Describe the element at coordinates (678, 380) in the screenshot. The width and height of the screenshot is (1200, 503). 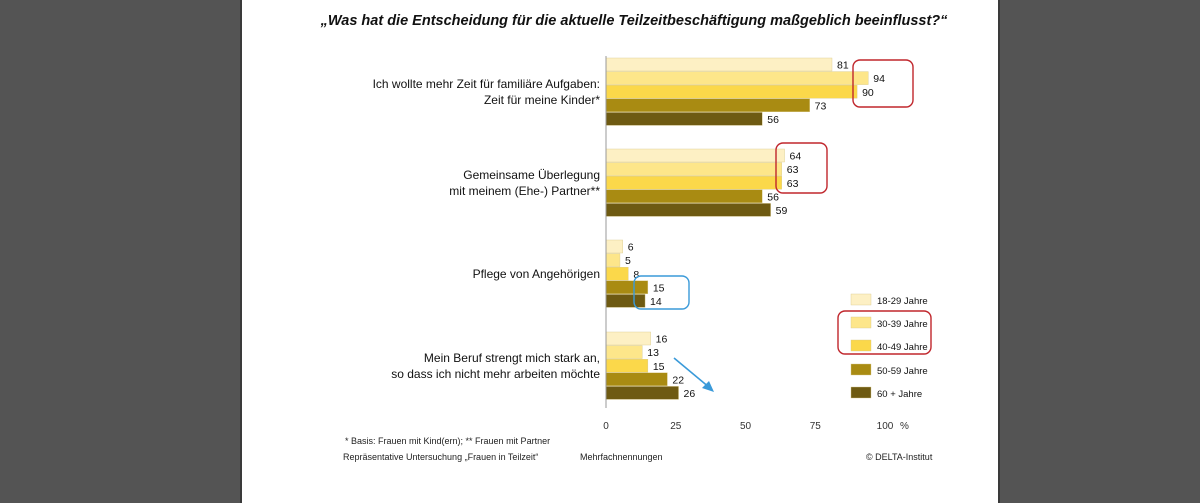
I see `value-label: 22` at that location.